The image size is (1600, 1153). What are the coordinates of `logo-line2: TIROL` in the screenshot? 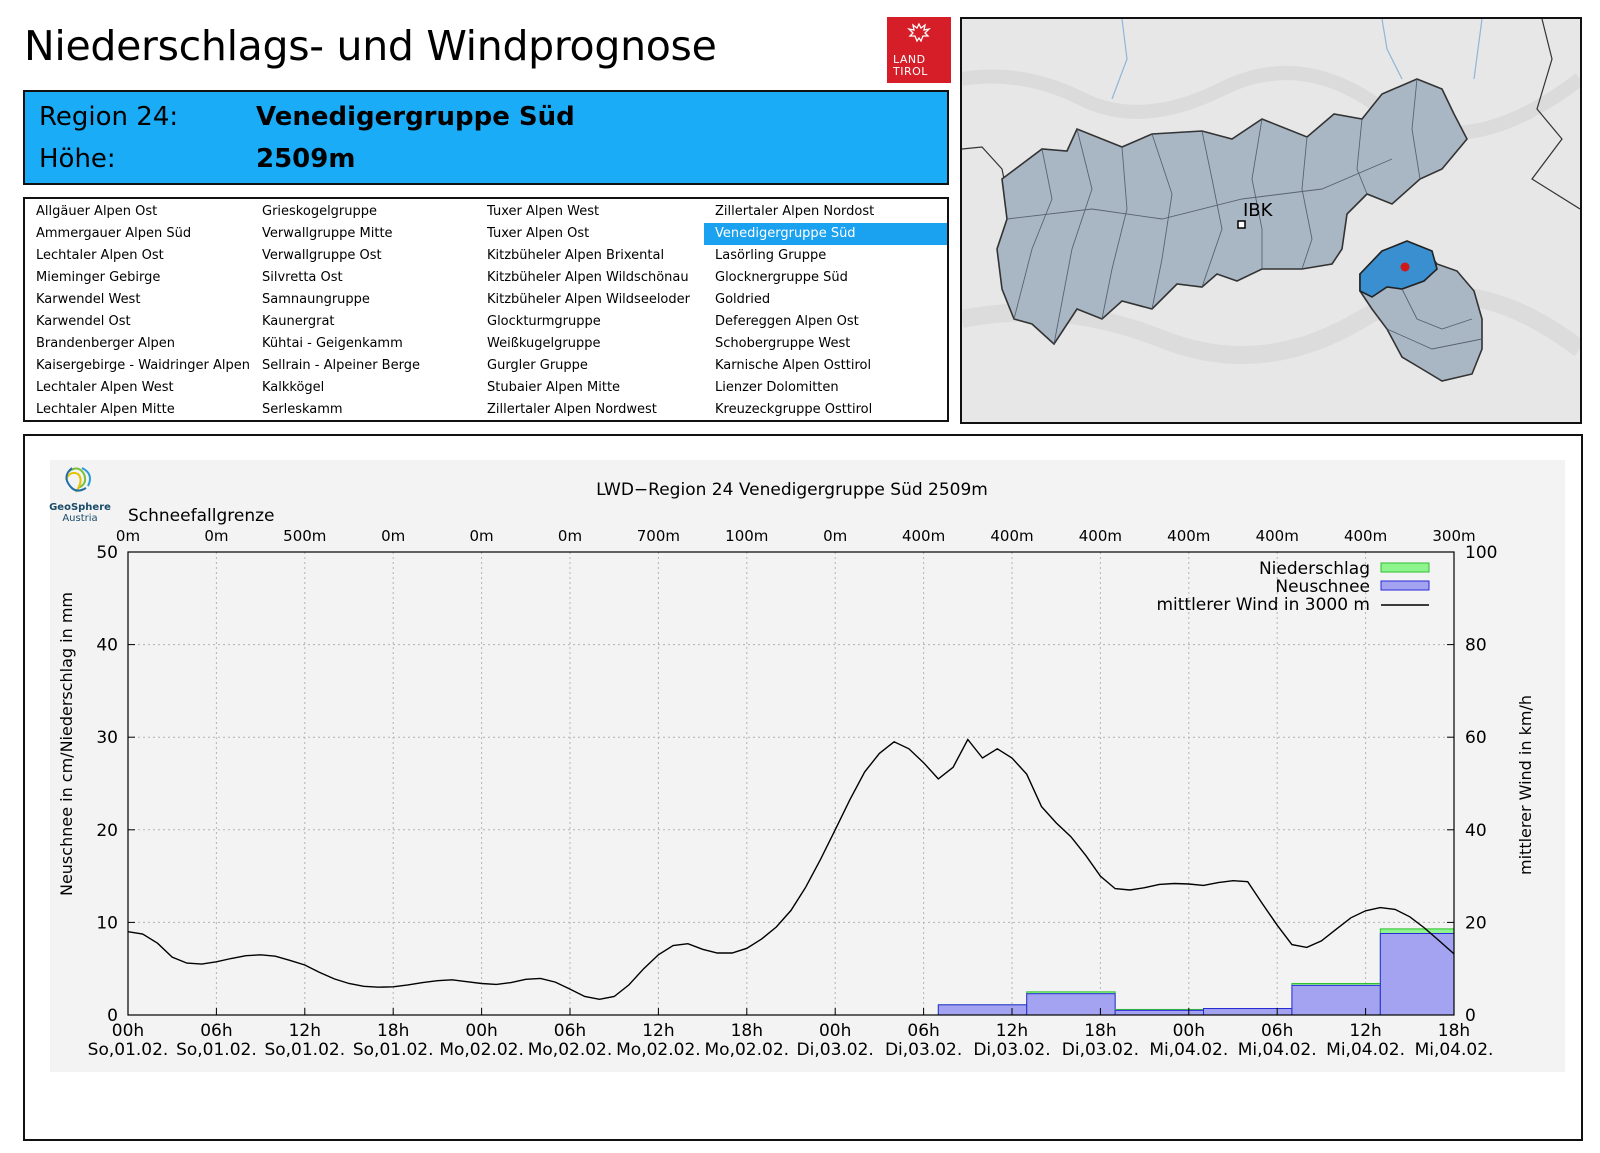 It's located at (910, 71).